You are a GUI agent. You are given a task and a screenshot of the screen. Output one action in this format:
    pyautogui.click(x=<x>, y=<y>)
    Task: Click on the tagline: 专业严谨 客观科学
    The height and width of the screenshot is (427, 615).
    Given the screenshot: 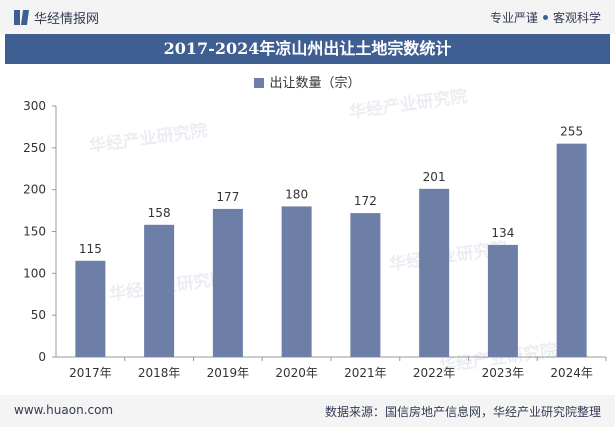 What is the action you would take?
    pyautogui.click(x=545, y=17)
    